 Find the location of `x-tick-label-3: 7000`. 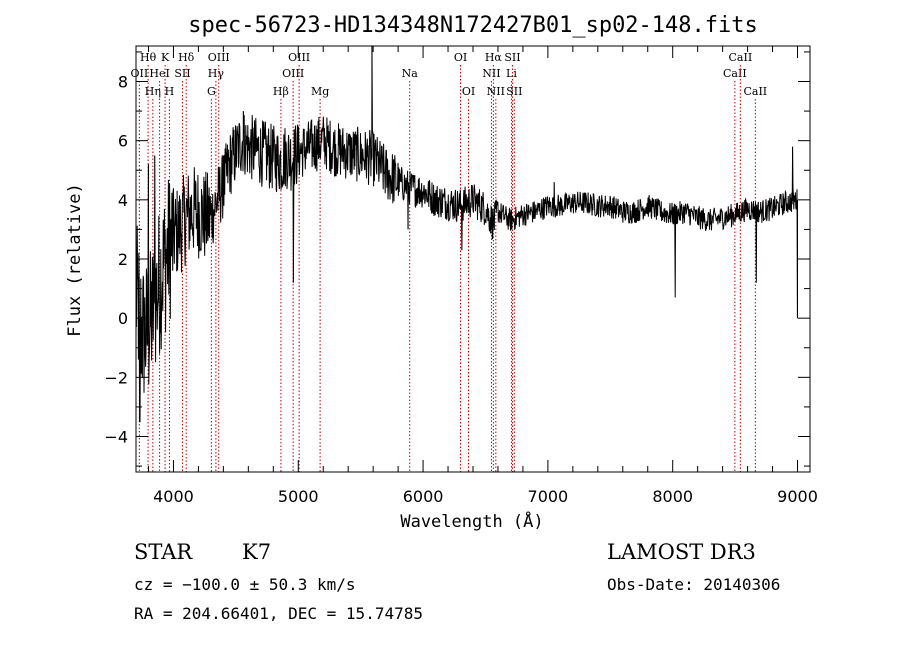

x-tick-label-3: 7000 is located at coordinates (548, 496).